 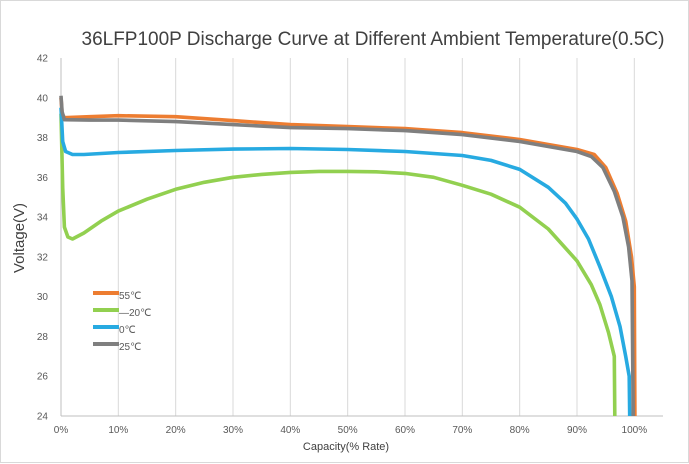 I want to click on x-tick-label: 20%, so click(x=176, y=430).